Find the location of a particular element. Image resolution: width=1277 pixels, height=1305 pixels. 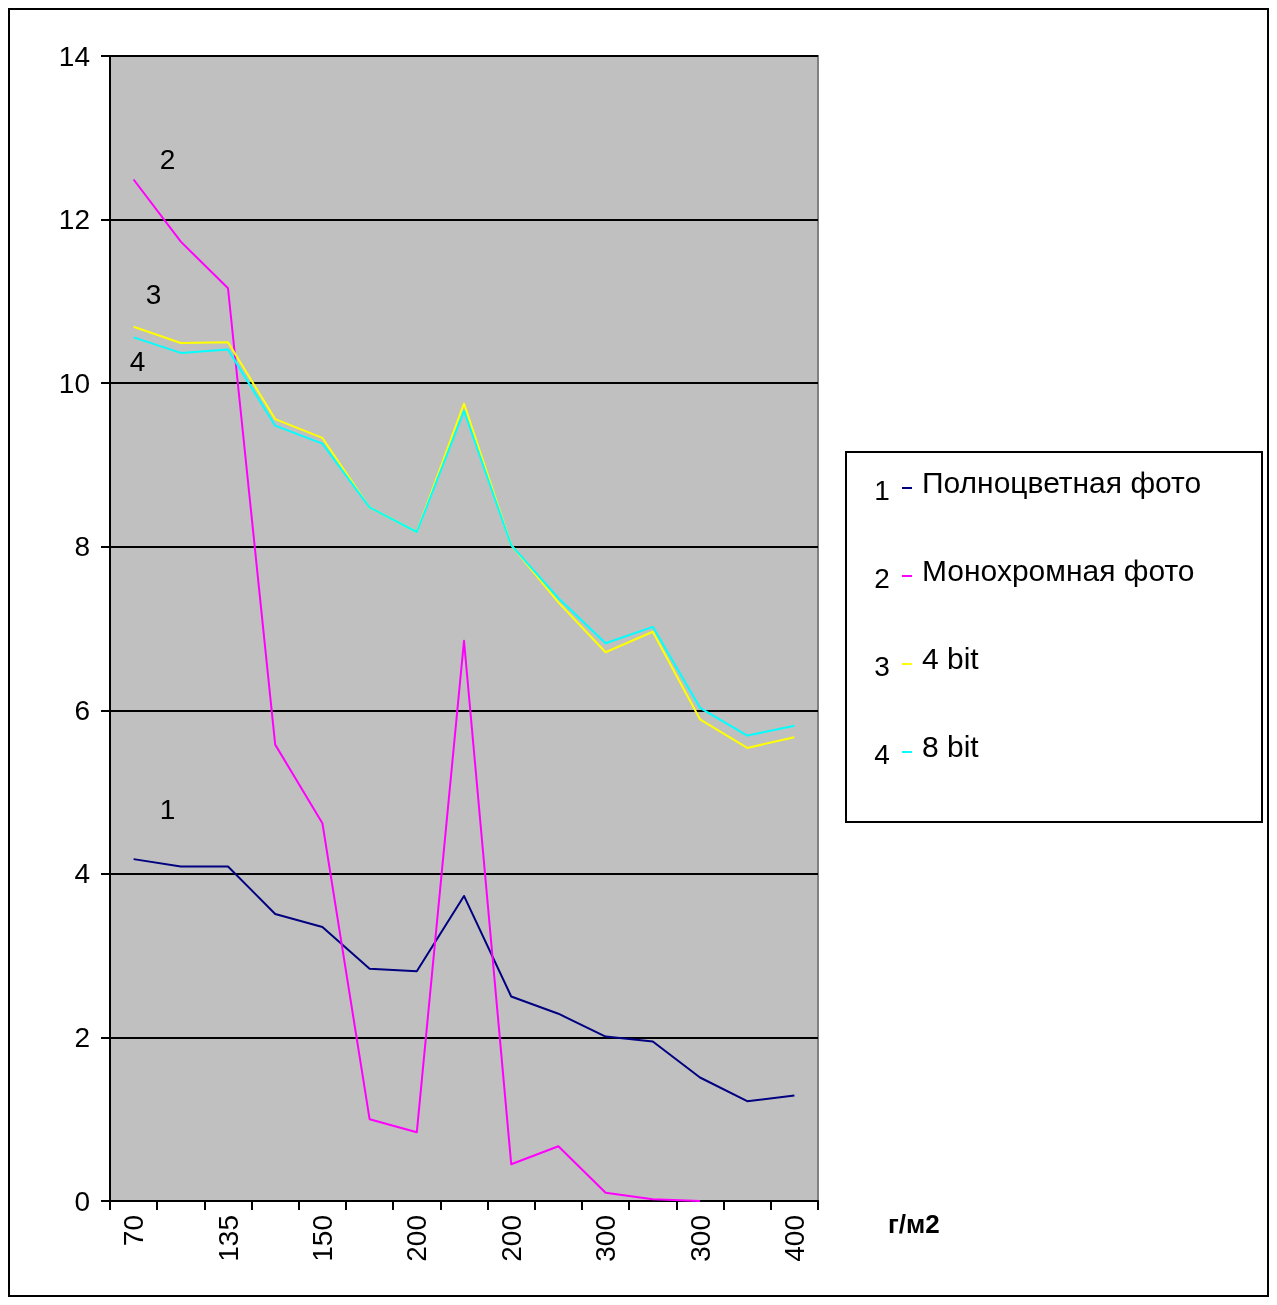

y-tick-label: 2 is located at coordinates (82, 1037).